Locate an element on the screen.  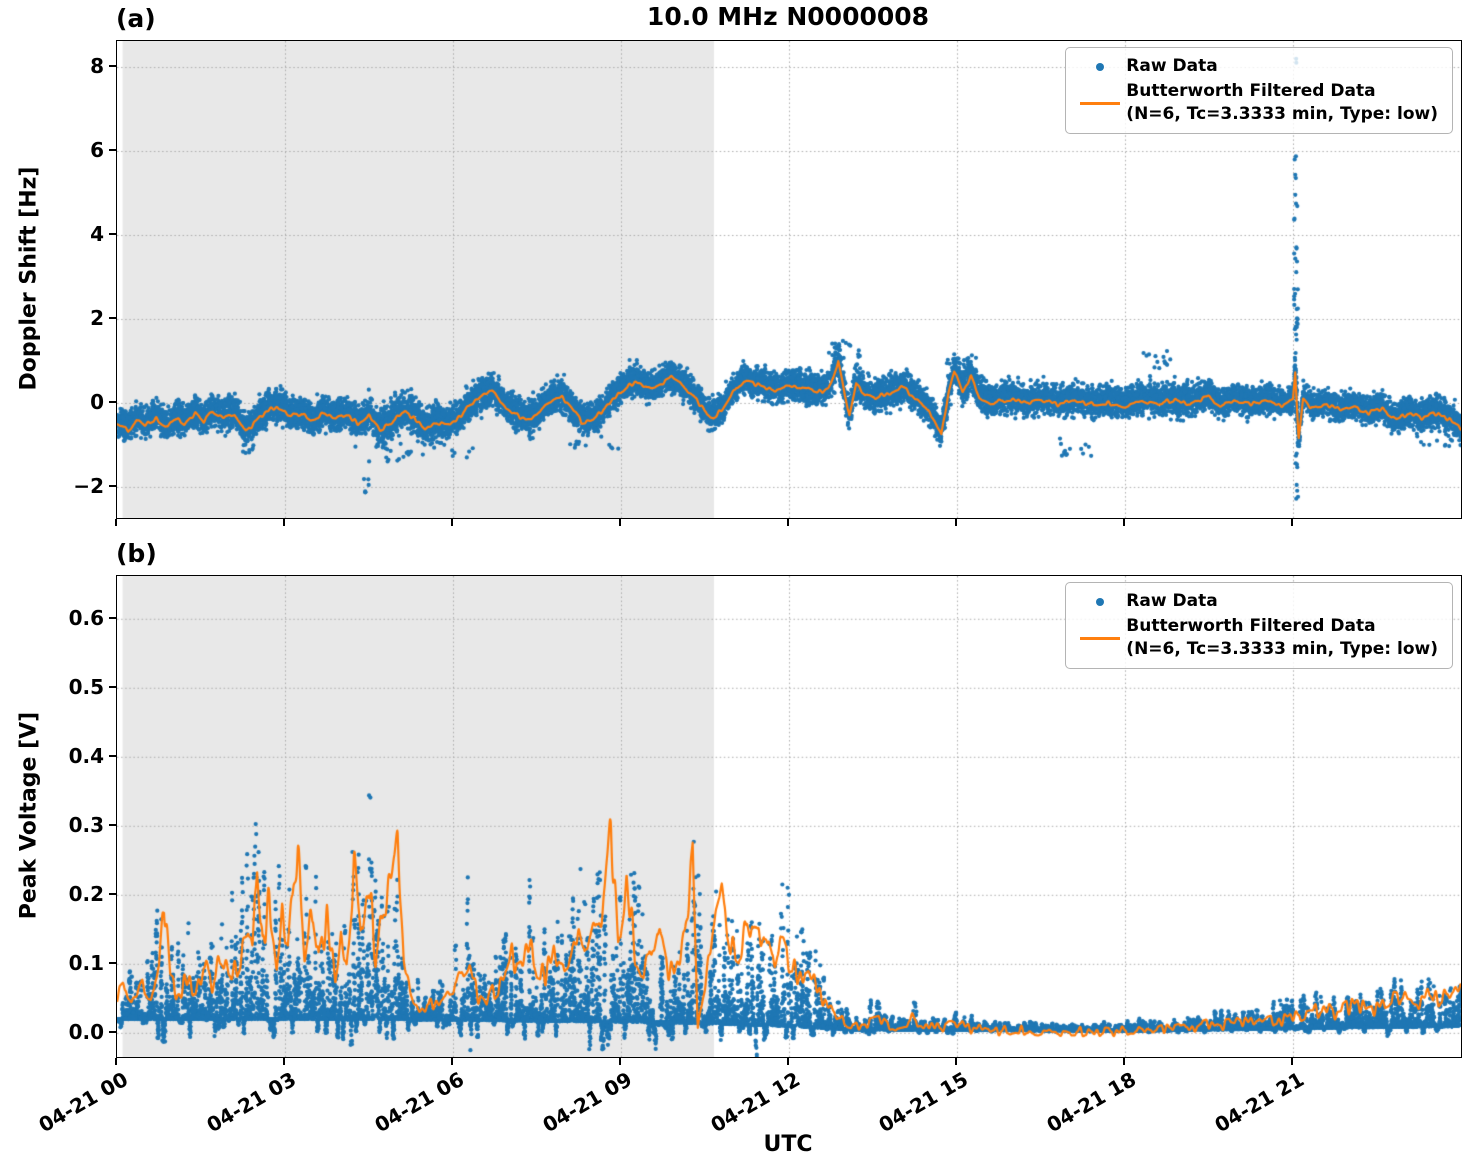
panel-label-b: (b) is located at coordinates (136, 553).